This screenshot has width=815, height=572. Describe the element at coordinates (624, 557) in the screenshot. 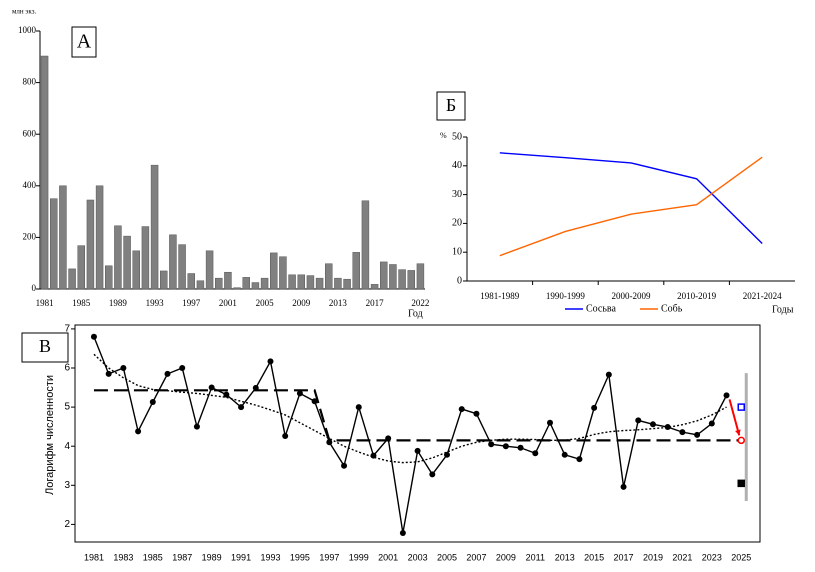

I see `x-tick-label: 2017` at that location.